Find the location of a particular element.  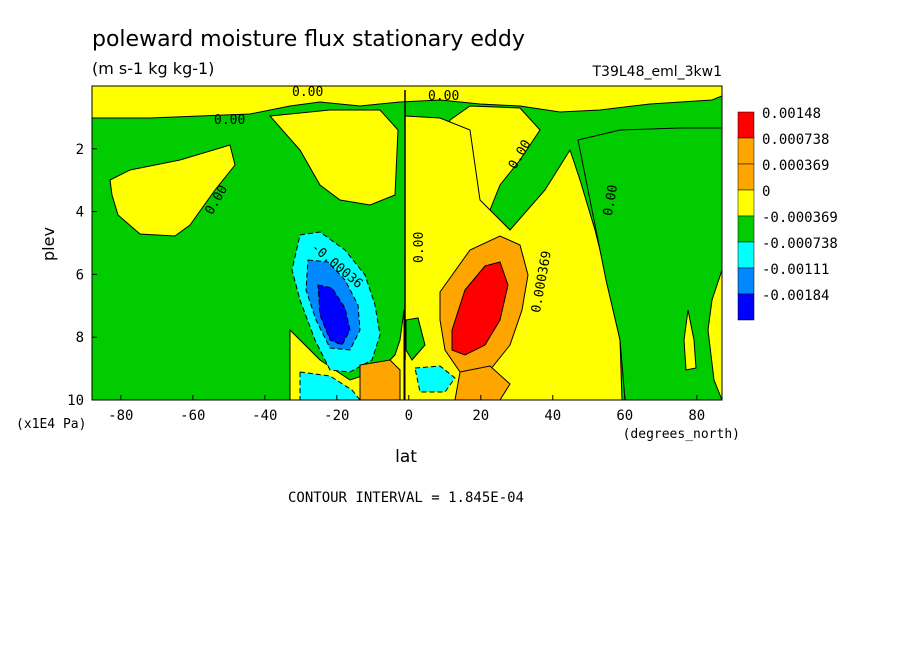

x-tick-label: -40 is located at coordinates (264, 416).